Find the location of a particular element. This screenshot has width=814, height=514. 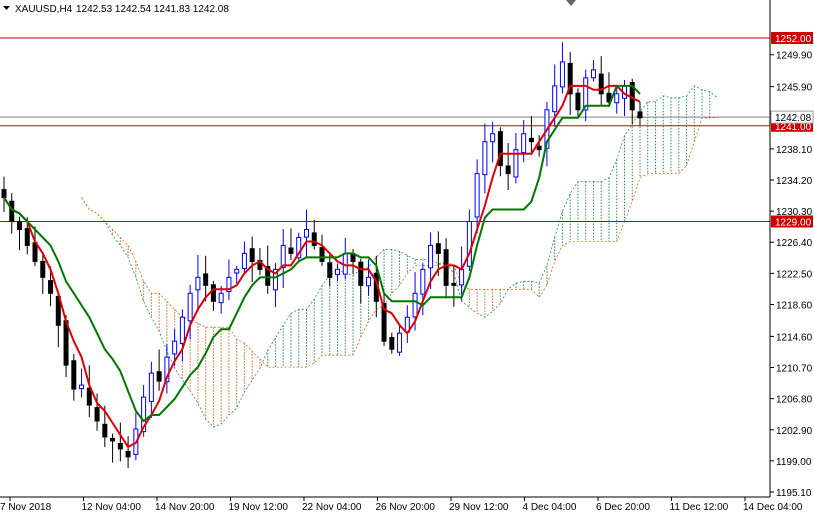

y-tick-label: 1234.20 is located at coordinates (794, 181).